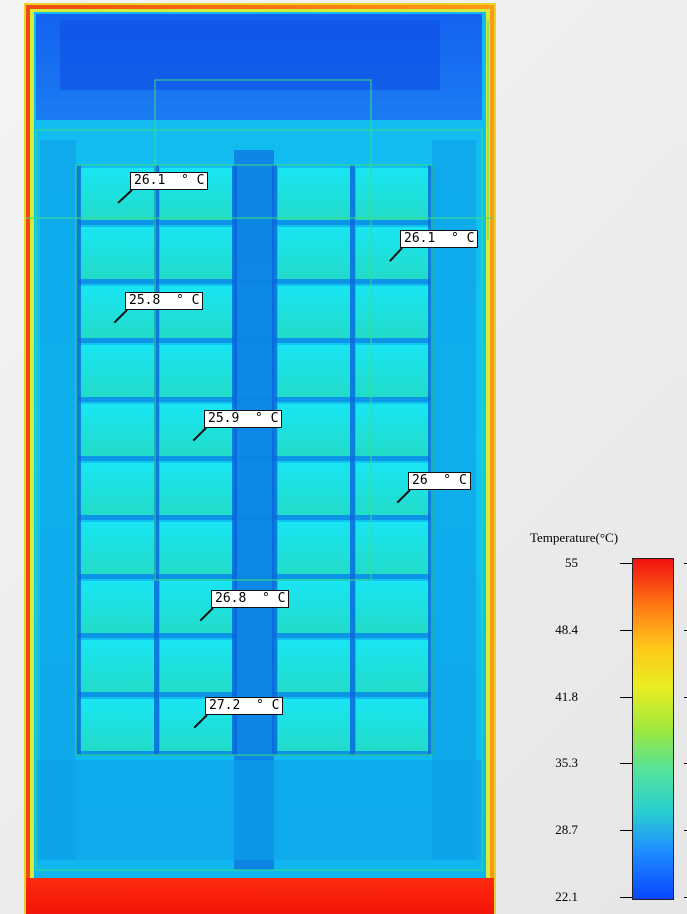  I want to click on probe-label-p7: 27.2 ° C, so click(244, 706).